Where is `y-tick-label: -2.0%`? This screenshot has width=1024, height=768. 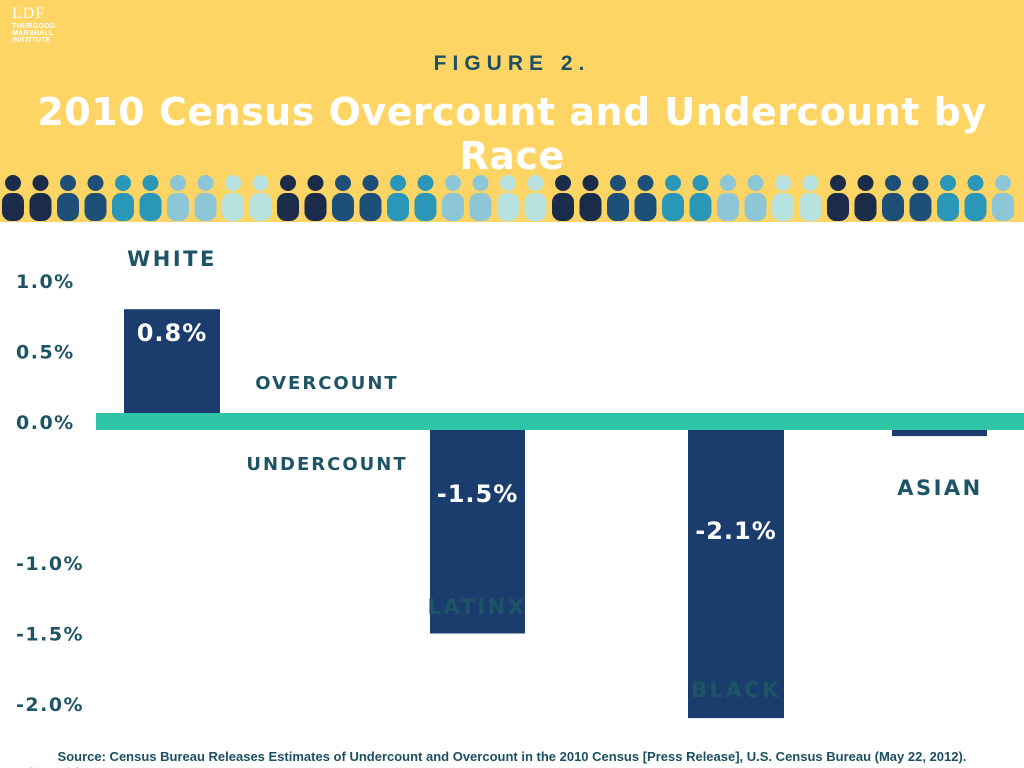
y-tick-label: -2.0% is located at coordinates (50, 705).